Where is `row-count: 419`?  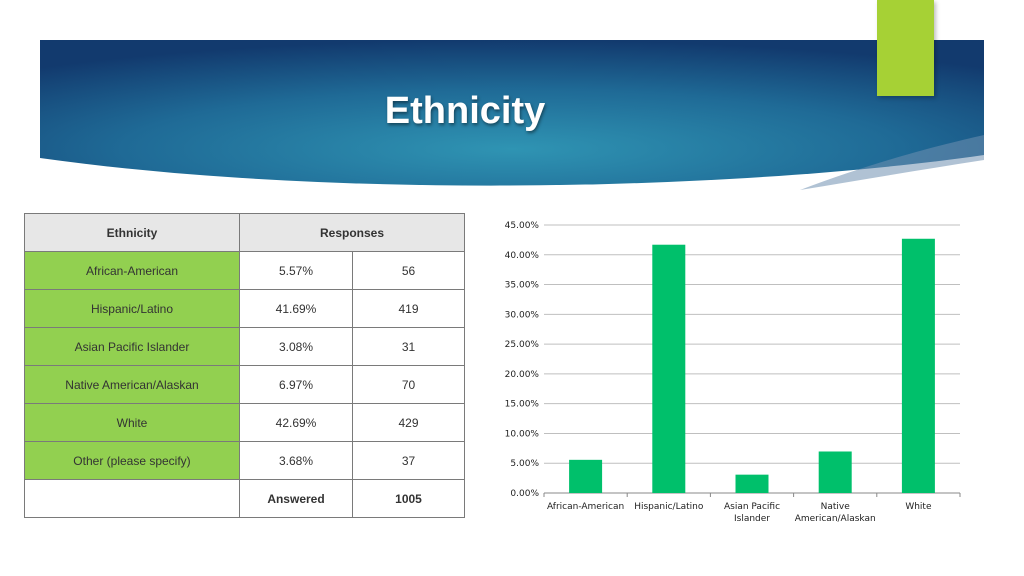 row-count: 419 is located at coordinates (408, 308).